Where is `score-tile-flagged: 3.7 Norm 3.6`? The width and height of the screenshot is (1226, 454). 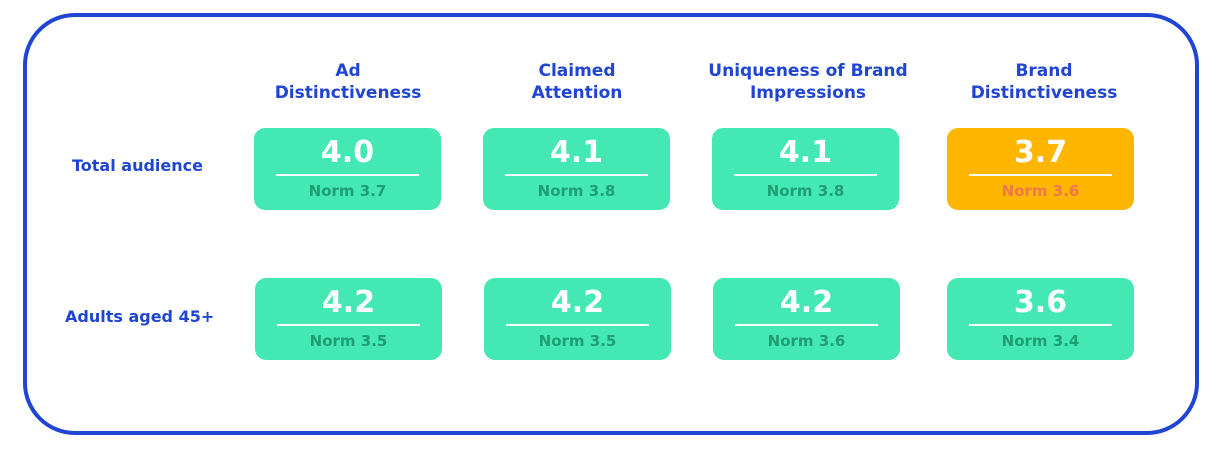
score-tile-flagged: 3.7 Norm 3.6 is located at coordinates (1040, 169).